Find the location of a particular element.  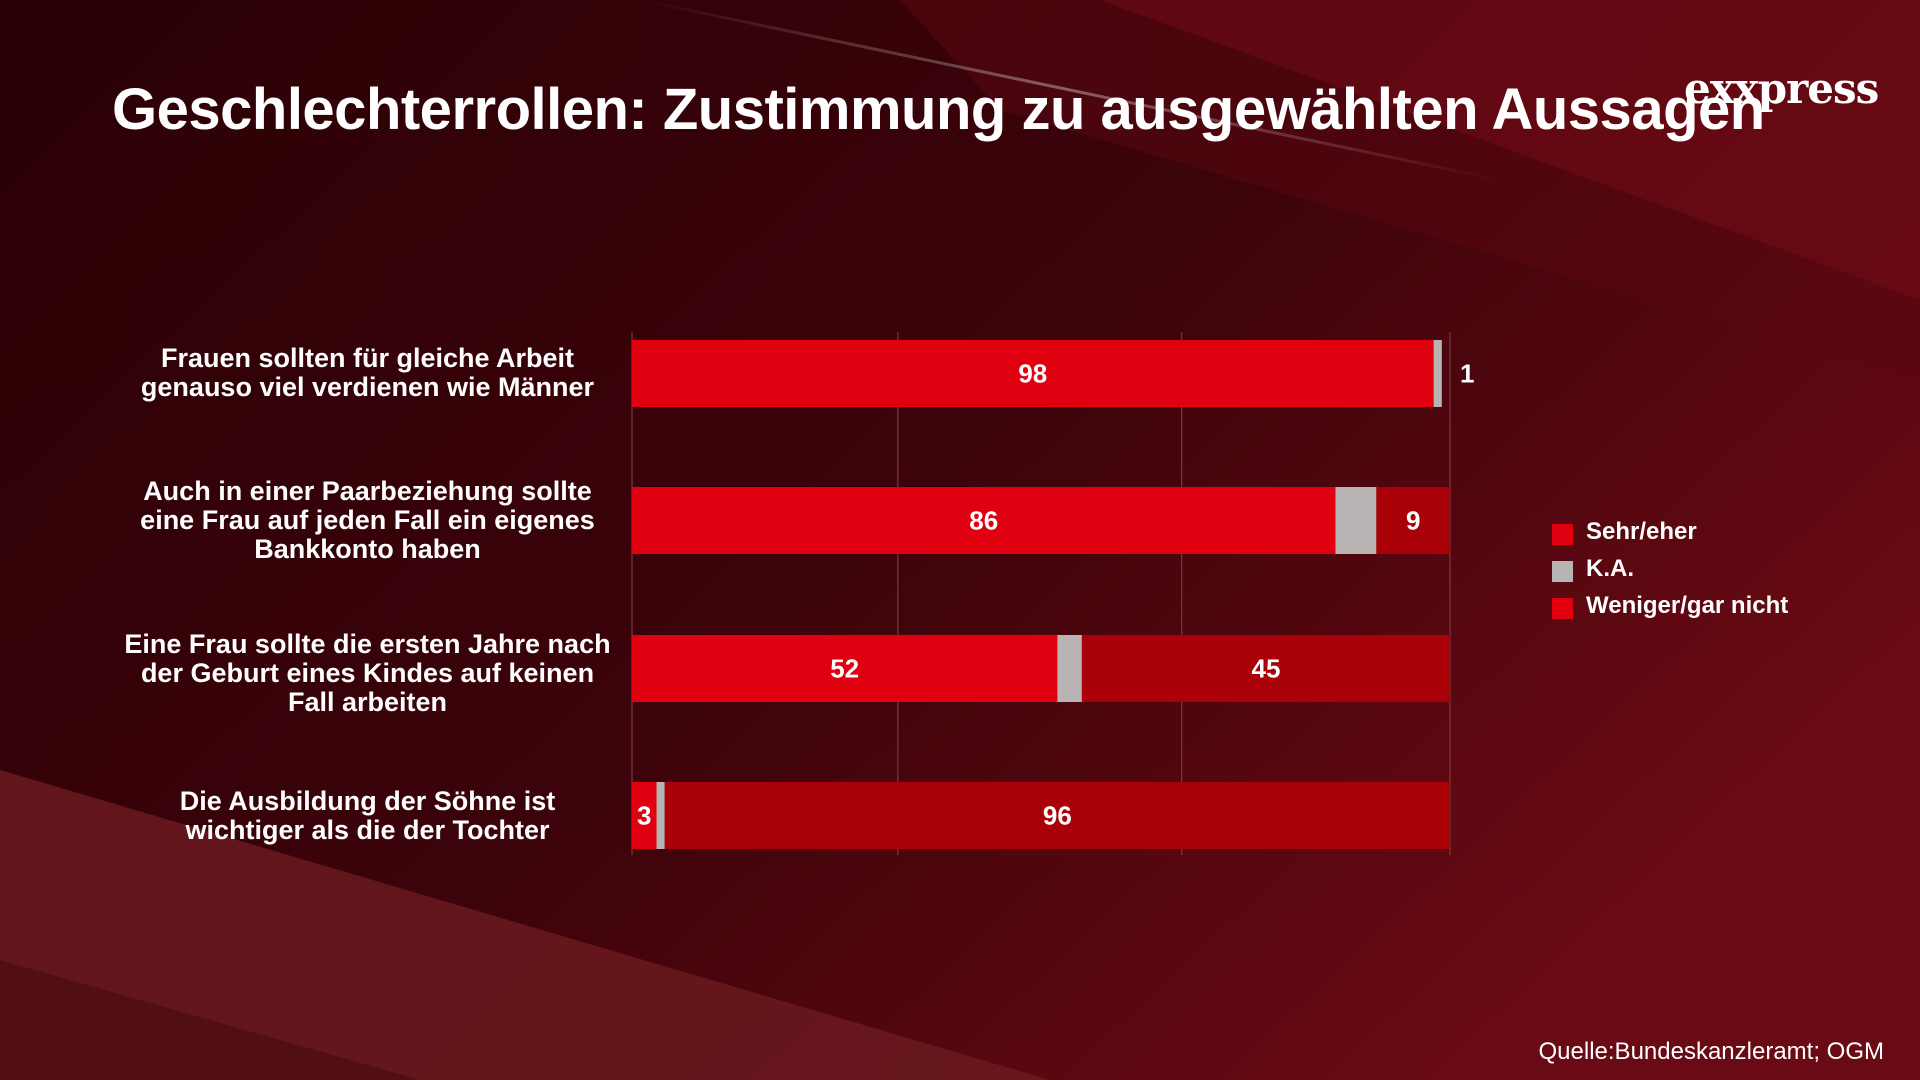

data-label: 52 is located at coordinates (844, 669).